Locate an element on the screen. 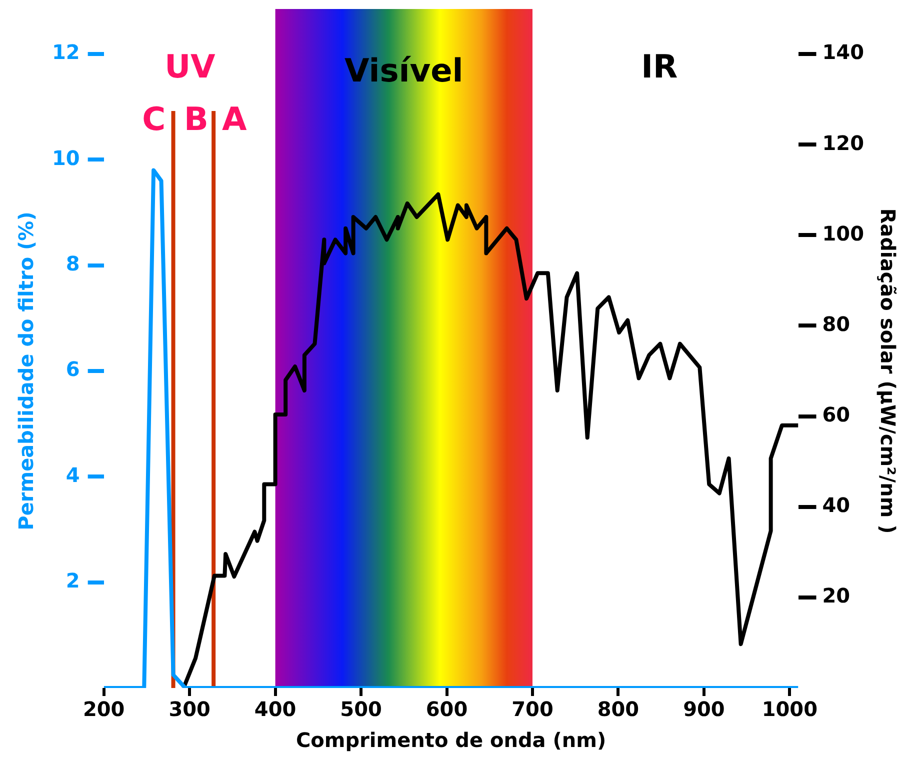 The image size is (917, 770). y-tick-label: 2 is located at coordinates (73, 580).